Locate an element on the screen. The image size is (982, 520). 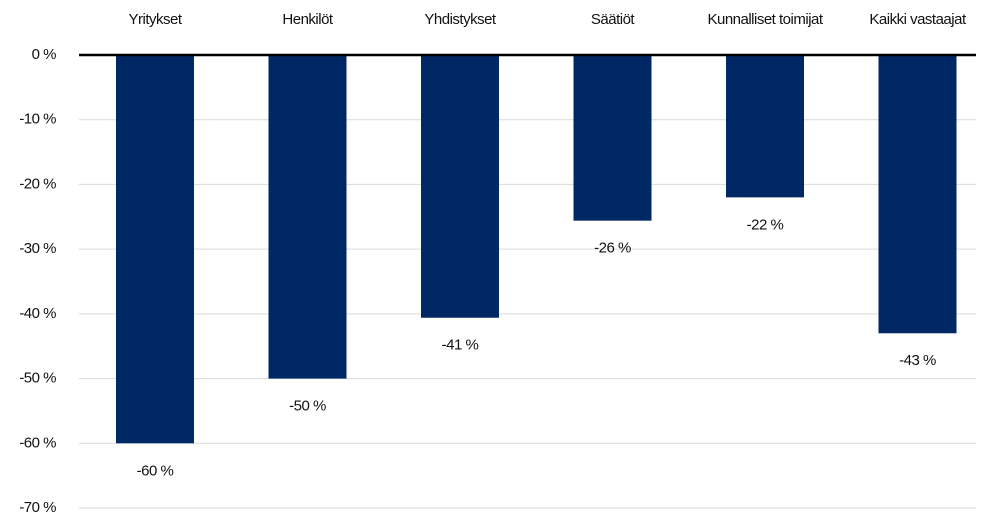
value-label: -60 % is located at coordinates (155, 470).